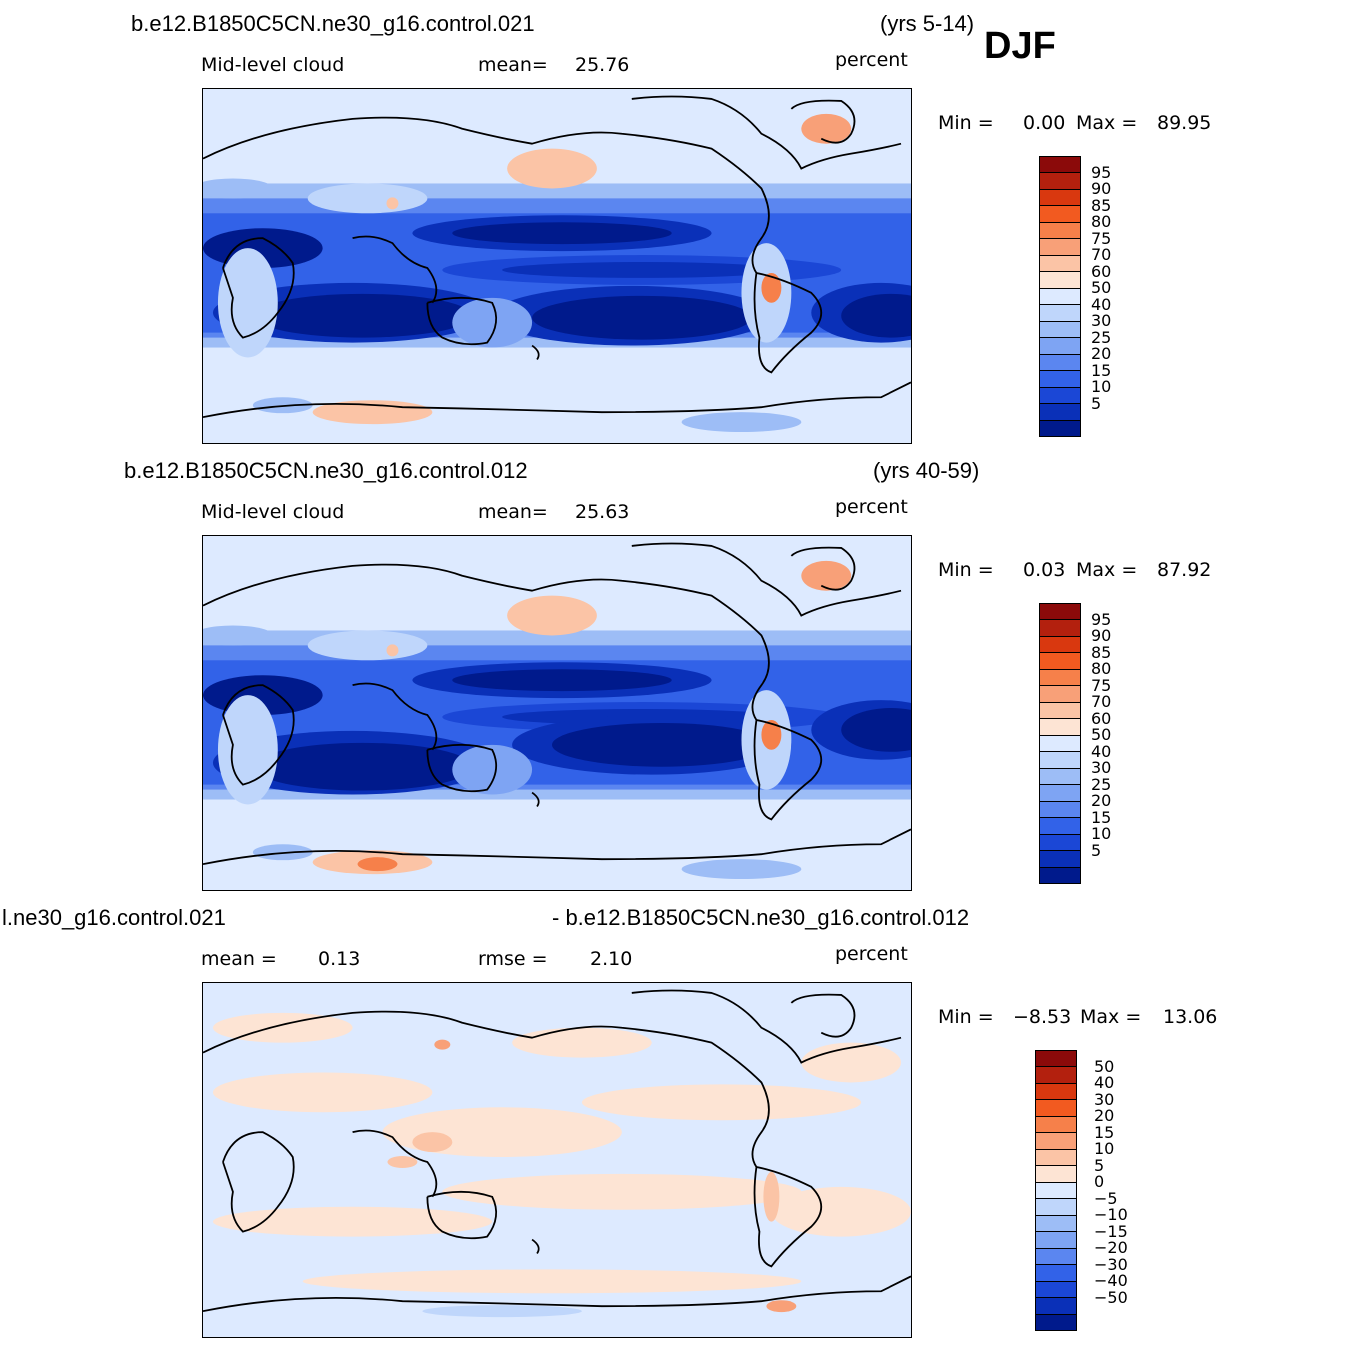 The width and height of the screenshot is (1350, 1353). Describe the element at coordinates (1060, 743) in the screenshot. I see `panel2-colorbar` at that location.